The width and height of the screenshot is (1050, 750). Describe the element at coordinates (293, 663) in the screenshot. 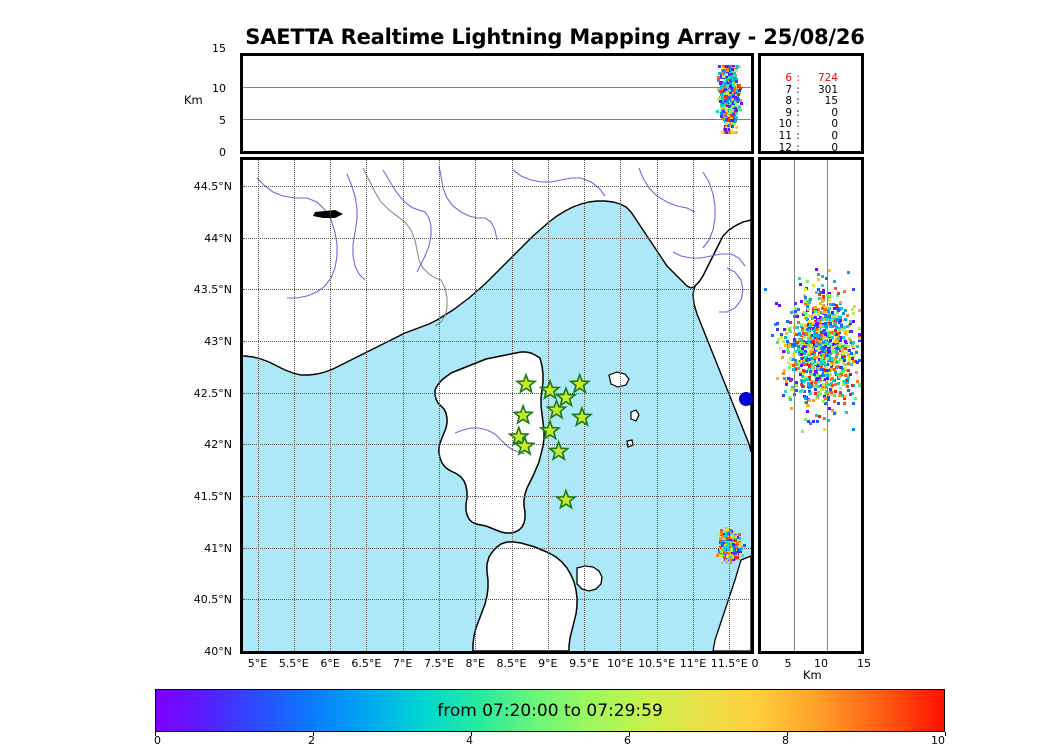

I see `map-lon-tick: 5.5°E` at that location.